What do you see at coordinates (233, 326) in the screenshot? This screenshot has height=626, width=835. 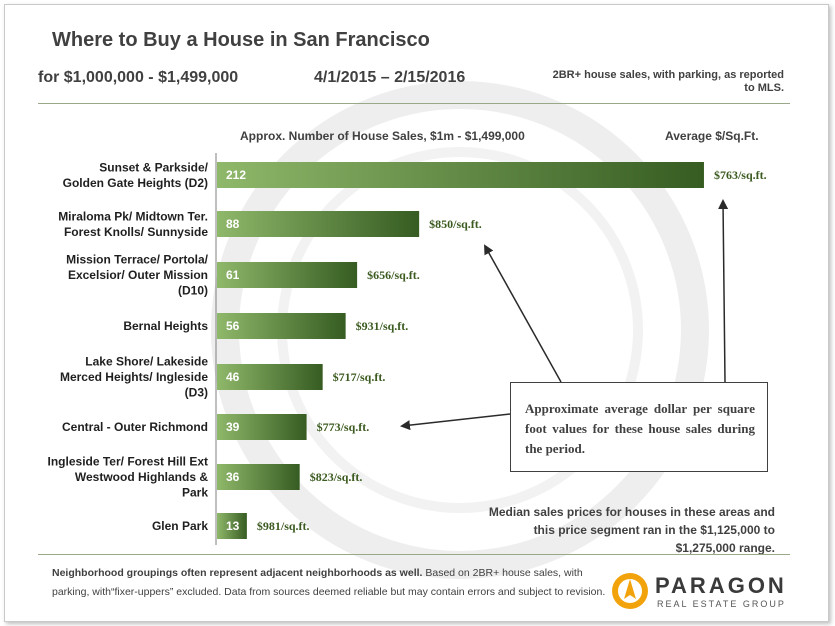 I see `bar-value-label-3: 56` at bounding box center [233, 326].